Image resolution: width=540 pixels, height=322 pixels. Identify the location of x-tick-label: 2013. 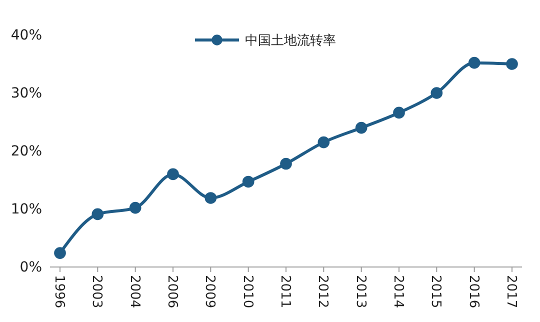
(360, 291).